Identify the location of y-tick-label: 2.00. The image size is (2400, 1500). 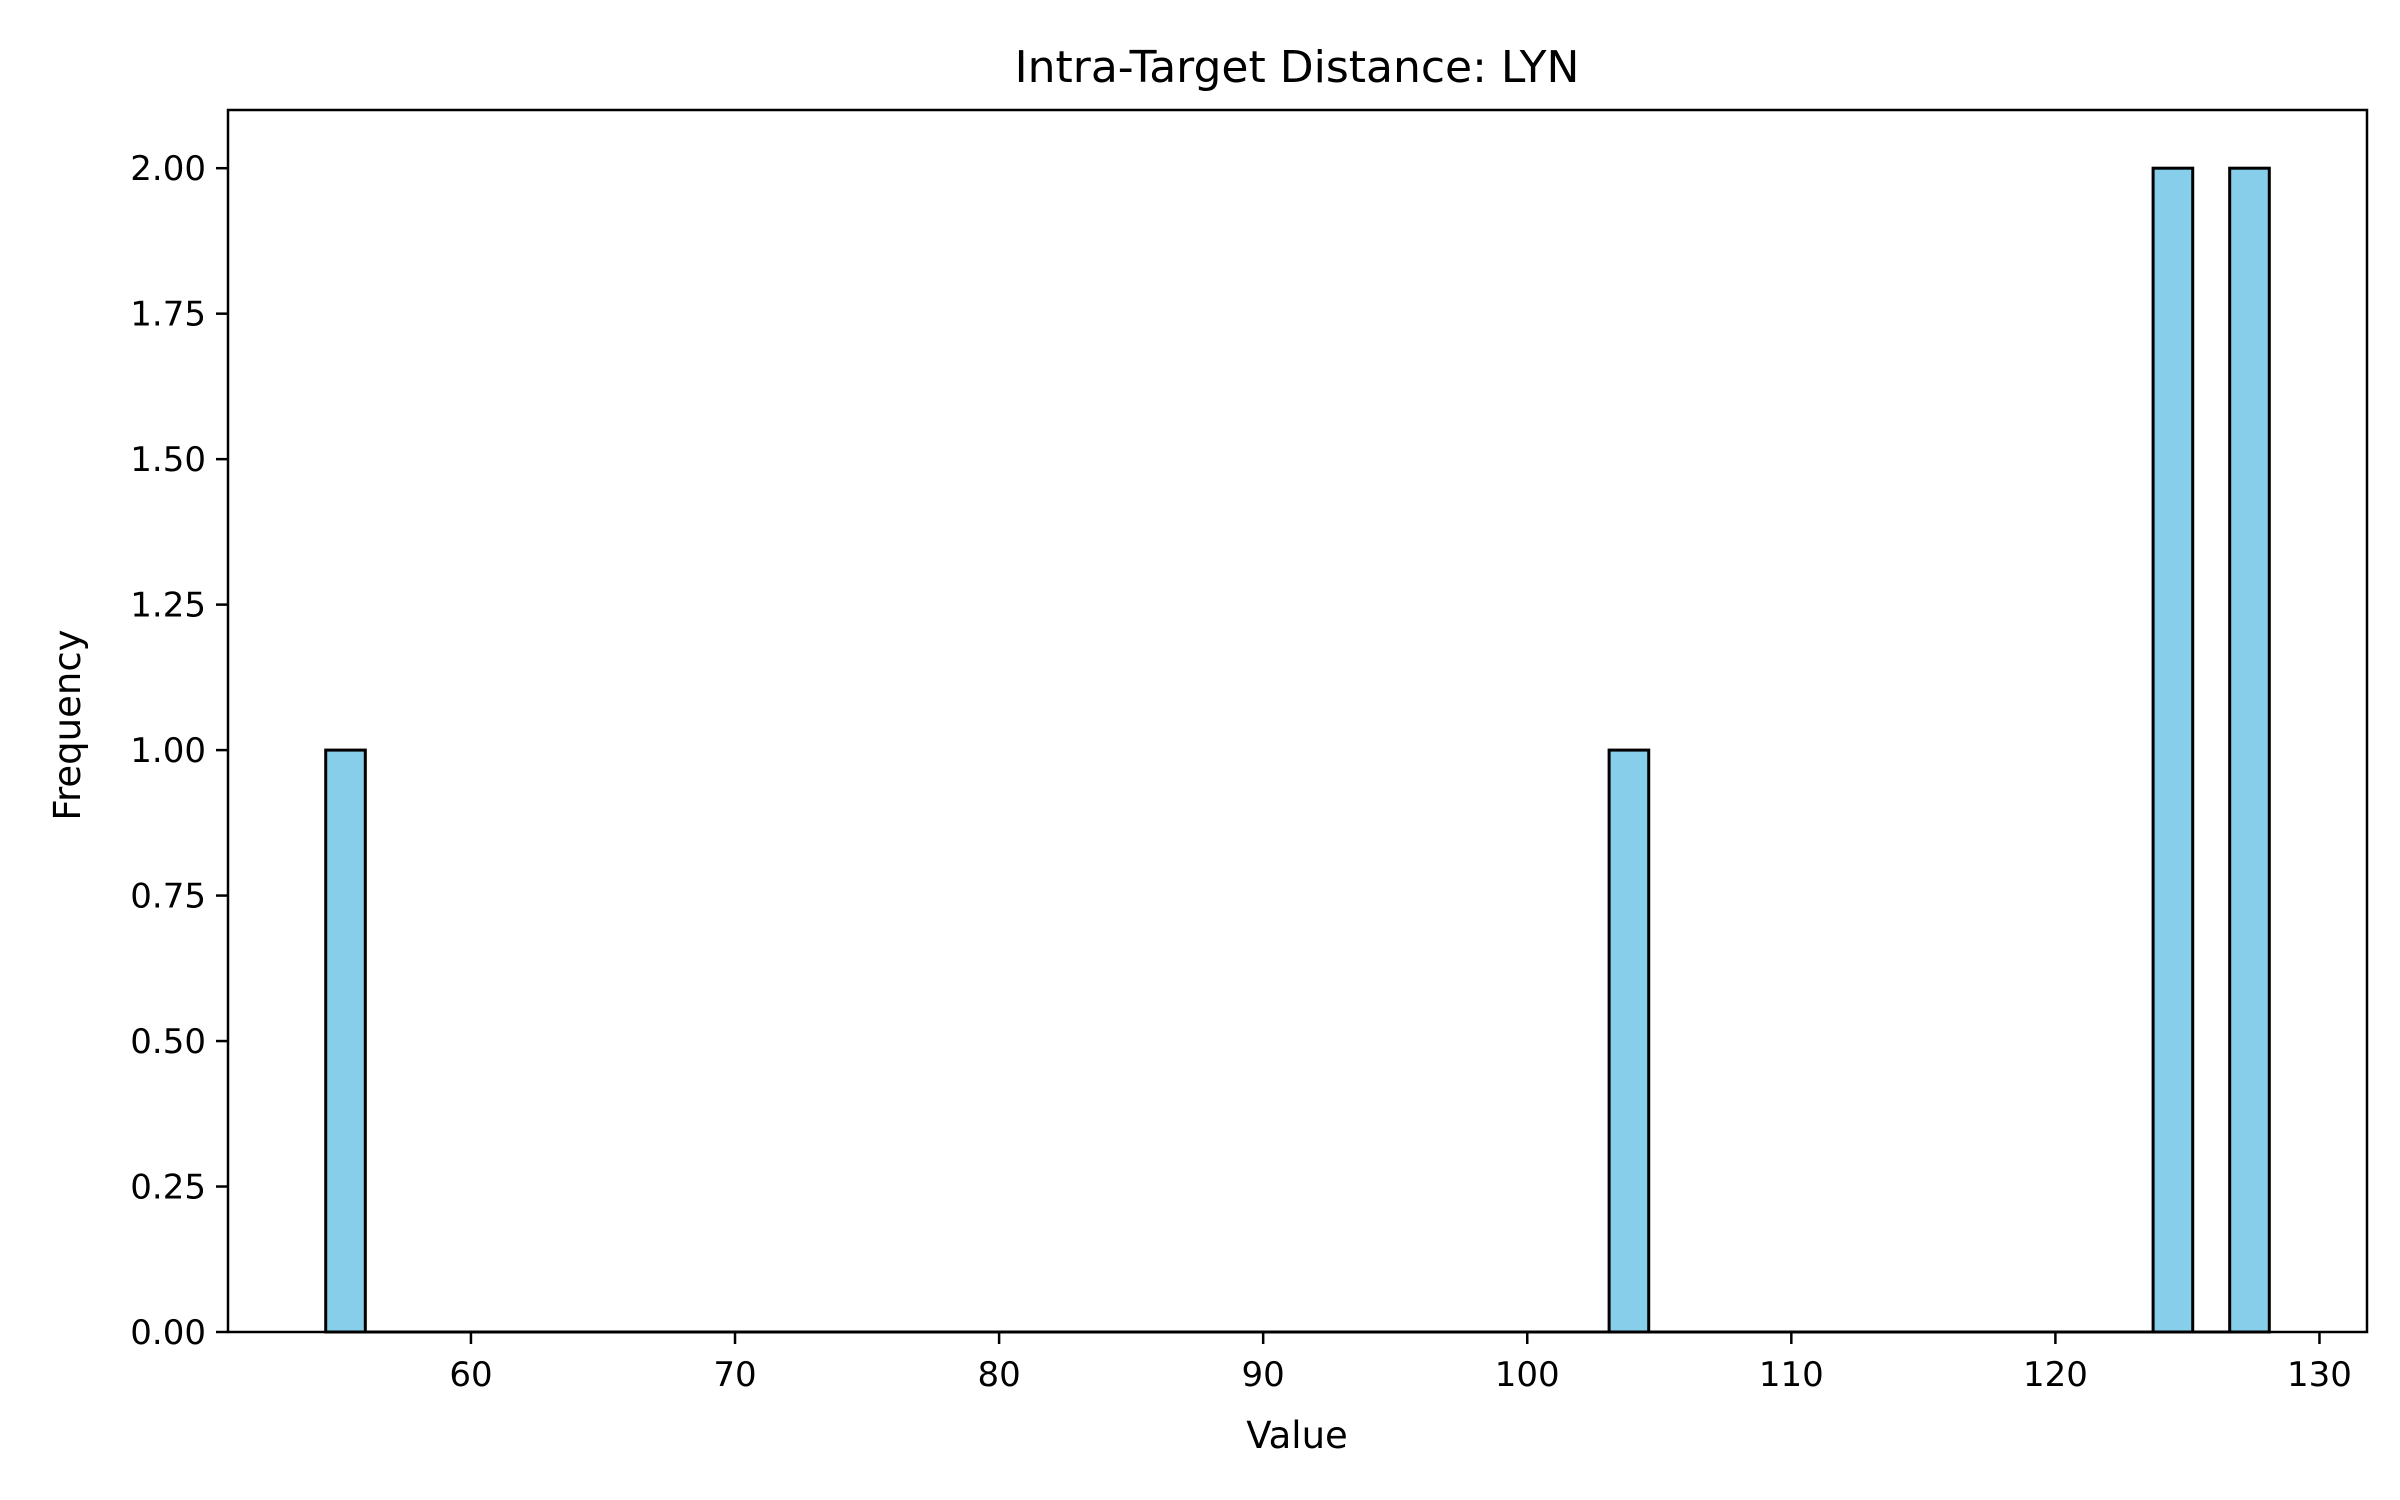
(168, 169).